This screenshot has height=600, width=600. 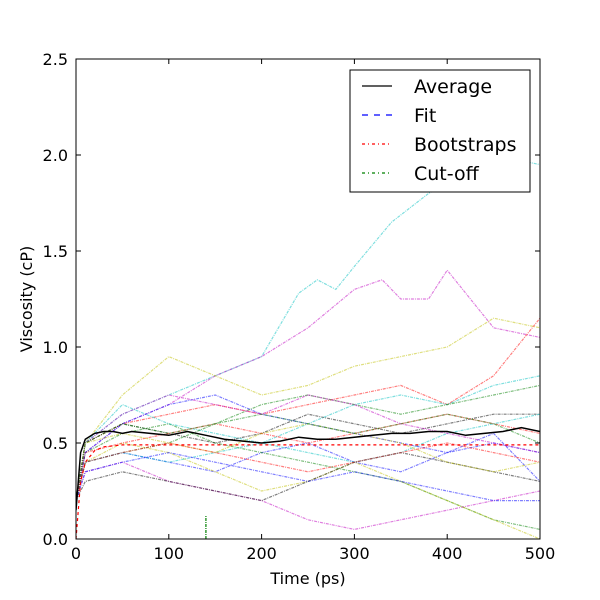 I want to click on fit-series-group, so click(x=308, y=491).